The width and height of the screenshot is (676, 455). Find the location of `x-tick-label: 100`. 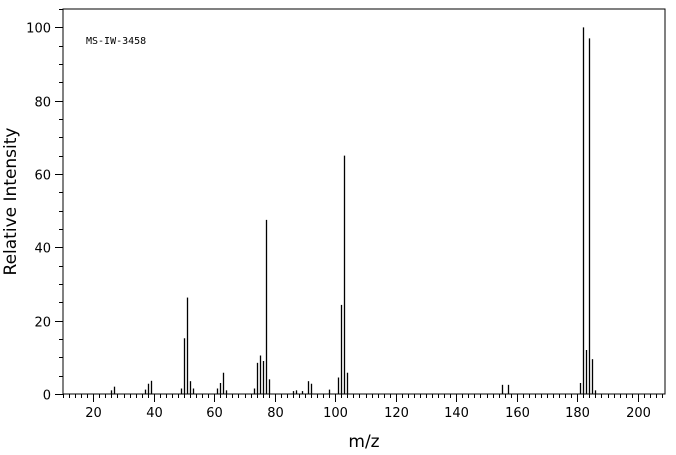

x-tick-label: 100 is located at coordinates (335, 413).